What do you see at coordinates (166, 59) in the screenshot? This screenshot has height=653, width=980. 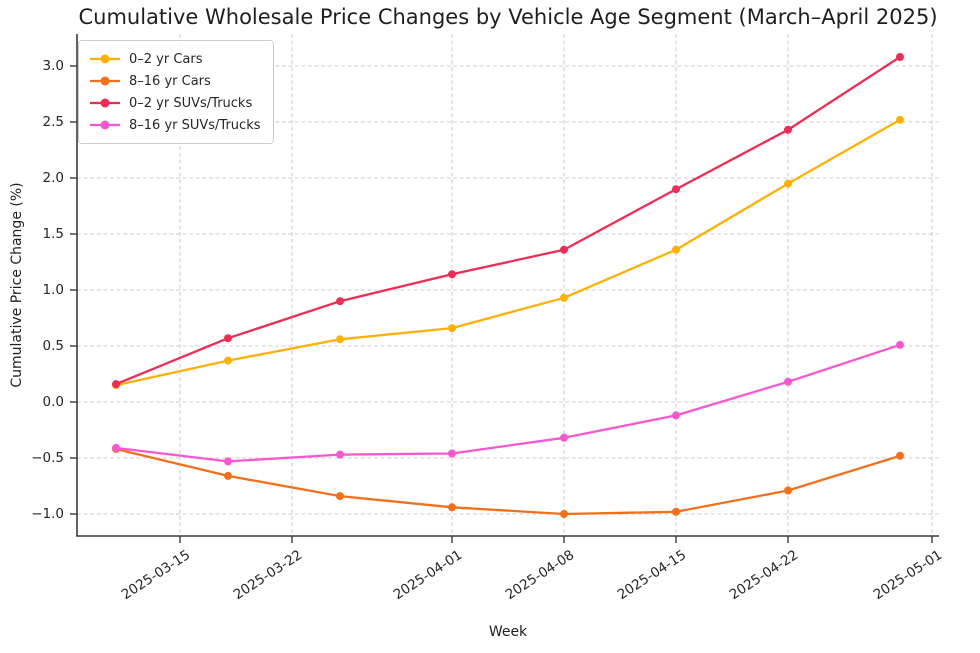 I see `legend-label: 0–2 yr Cars` at bounding box center [166, 59].